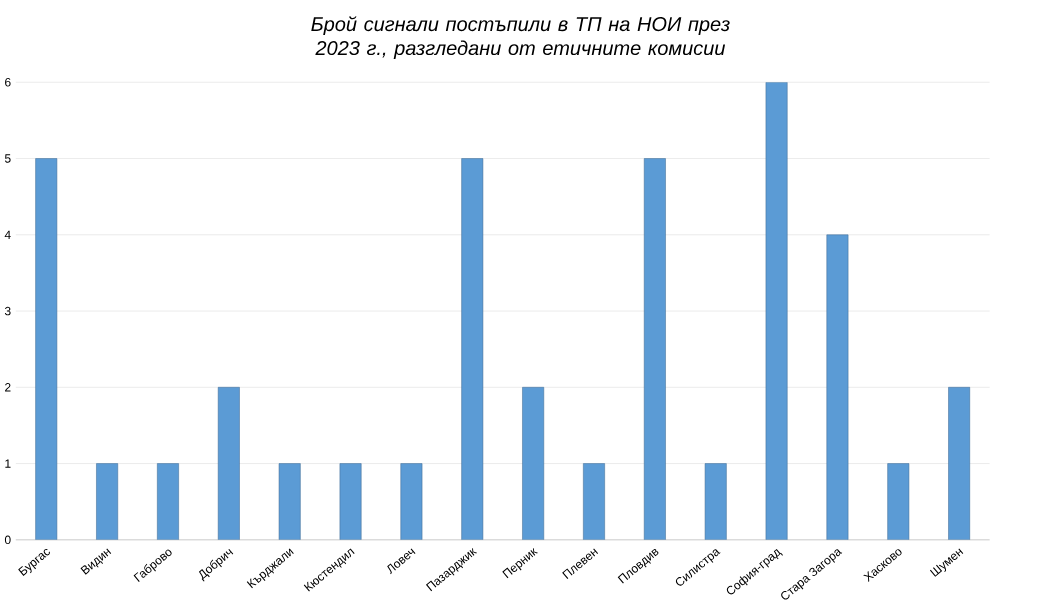 The width and height of the screenshot is (1042, 610). Describe the element at coordinates (7, 311) in the screenshot. I see `y-tick-label: 3` at that location.